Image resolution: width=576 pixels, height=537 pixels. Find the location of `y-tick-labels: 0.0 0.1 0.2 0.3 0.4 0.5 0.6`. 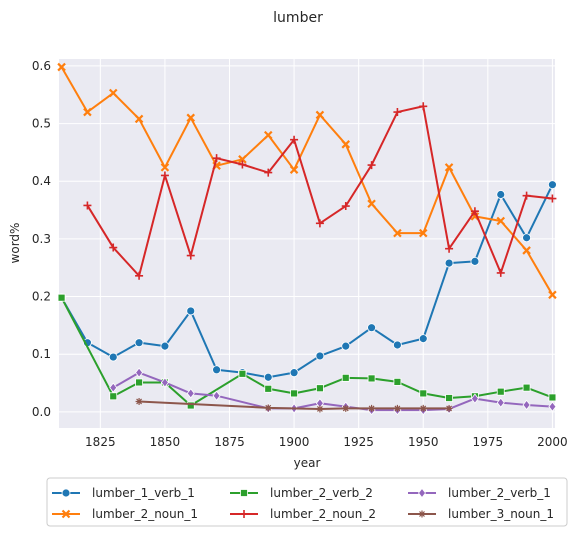

y-tick-labels: 0.0 0.1 0.2 0.3 0.4 0.5 0.6 is located at coordinates (41, 239).